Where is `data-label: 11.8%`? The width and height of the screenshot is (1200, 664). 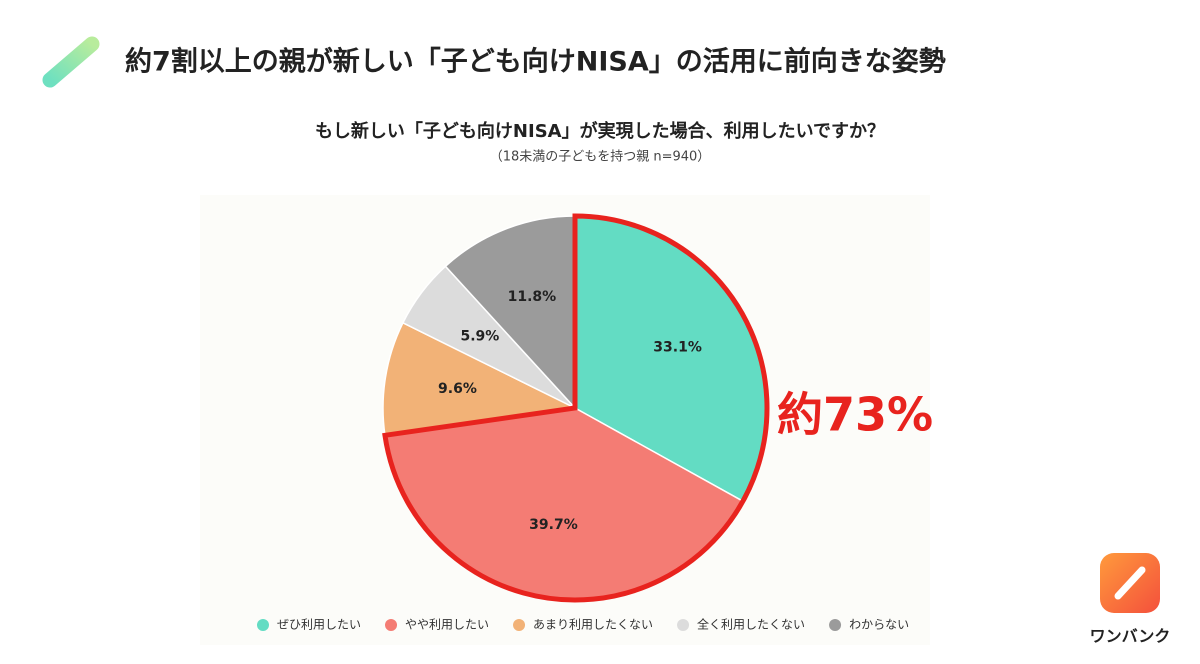 data-label: 11.8% is located at coordinates (532, 297).